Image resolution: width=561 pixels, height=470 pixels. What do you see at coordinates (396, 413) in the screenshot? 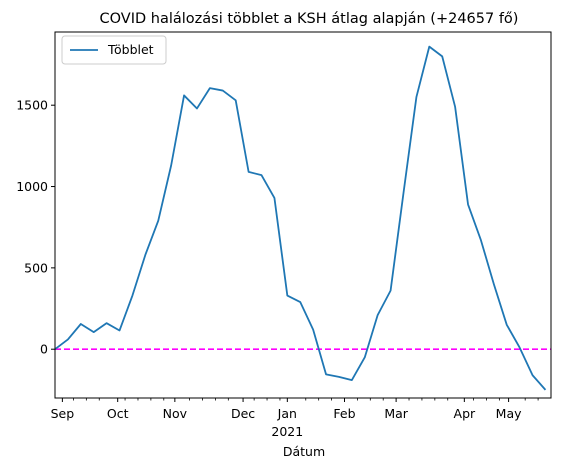
I see `x-tick-label: Mar` at bounding box center [396, 413].